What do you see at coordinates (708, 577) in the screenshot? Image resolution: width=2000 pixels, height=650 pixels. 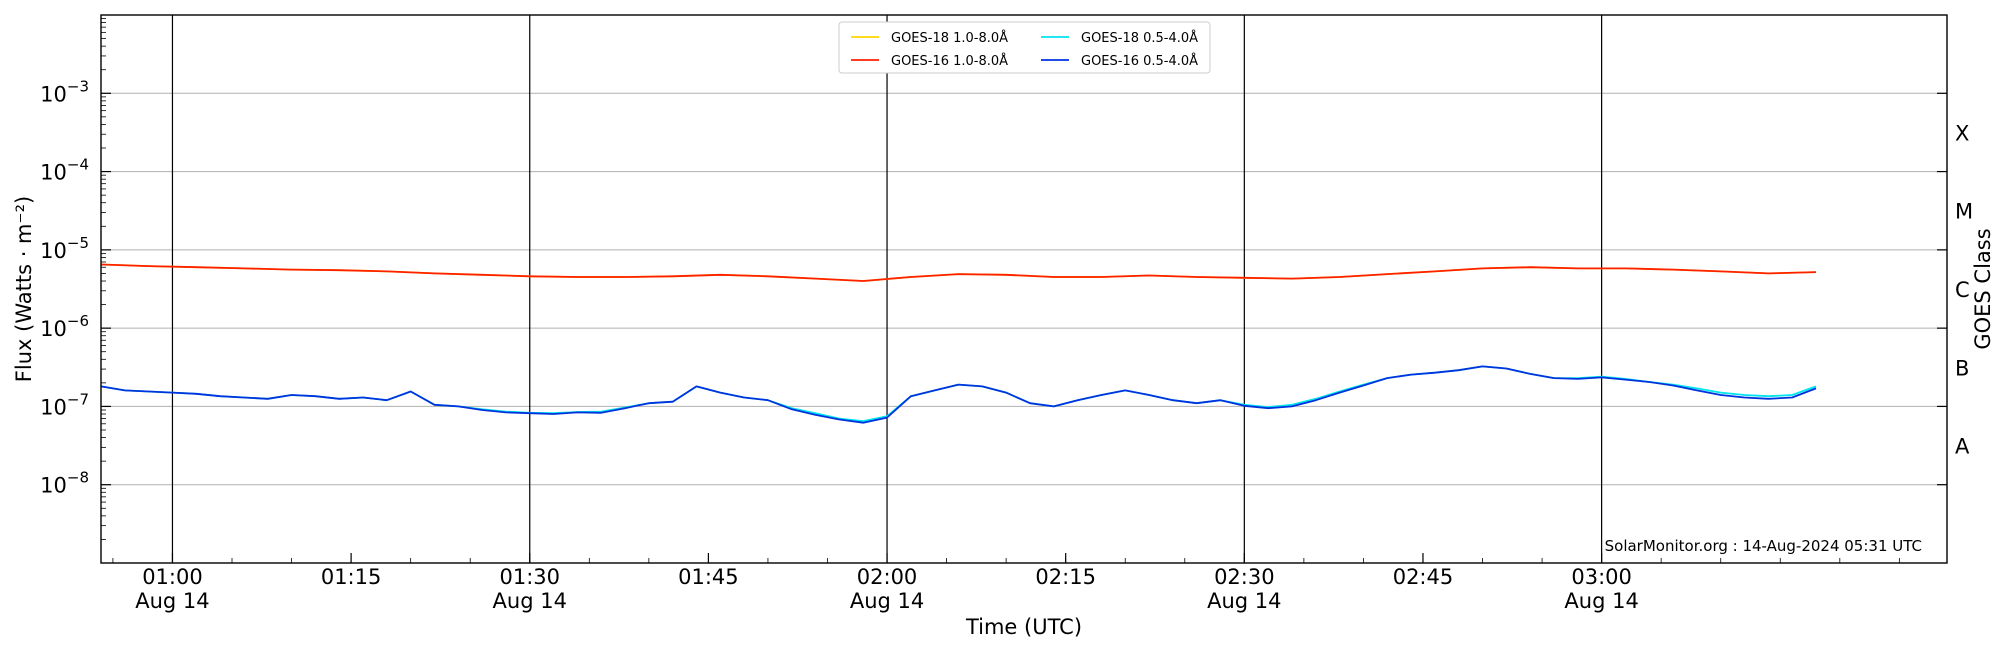 I see `x-tick-time-label: 01:45` at bounding box center [708, 577].